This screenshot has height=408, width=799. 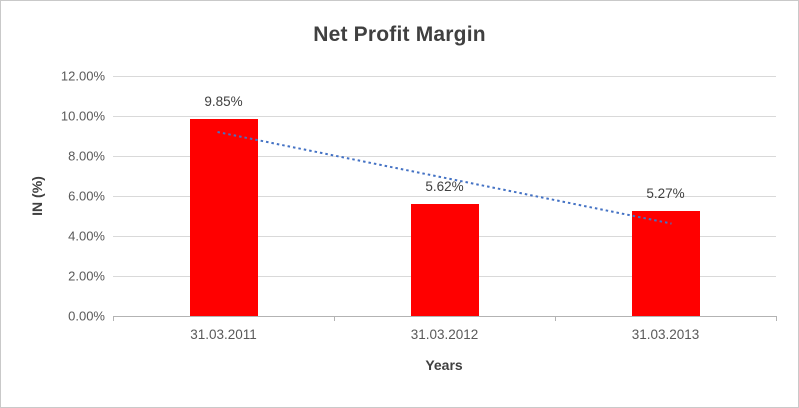 I want to click on x-axis-line, so click(x=444, y=316).